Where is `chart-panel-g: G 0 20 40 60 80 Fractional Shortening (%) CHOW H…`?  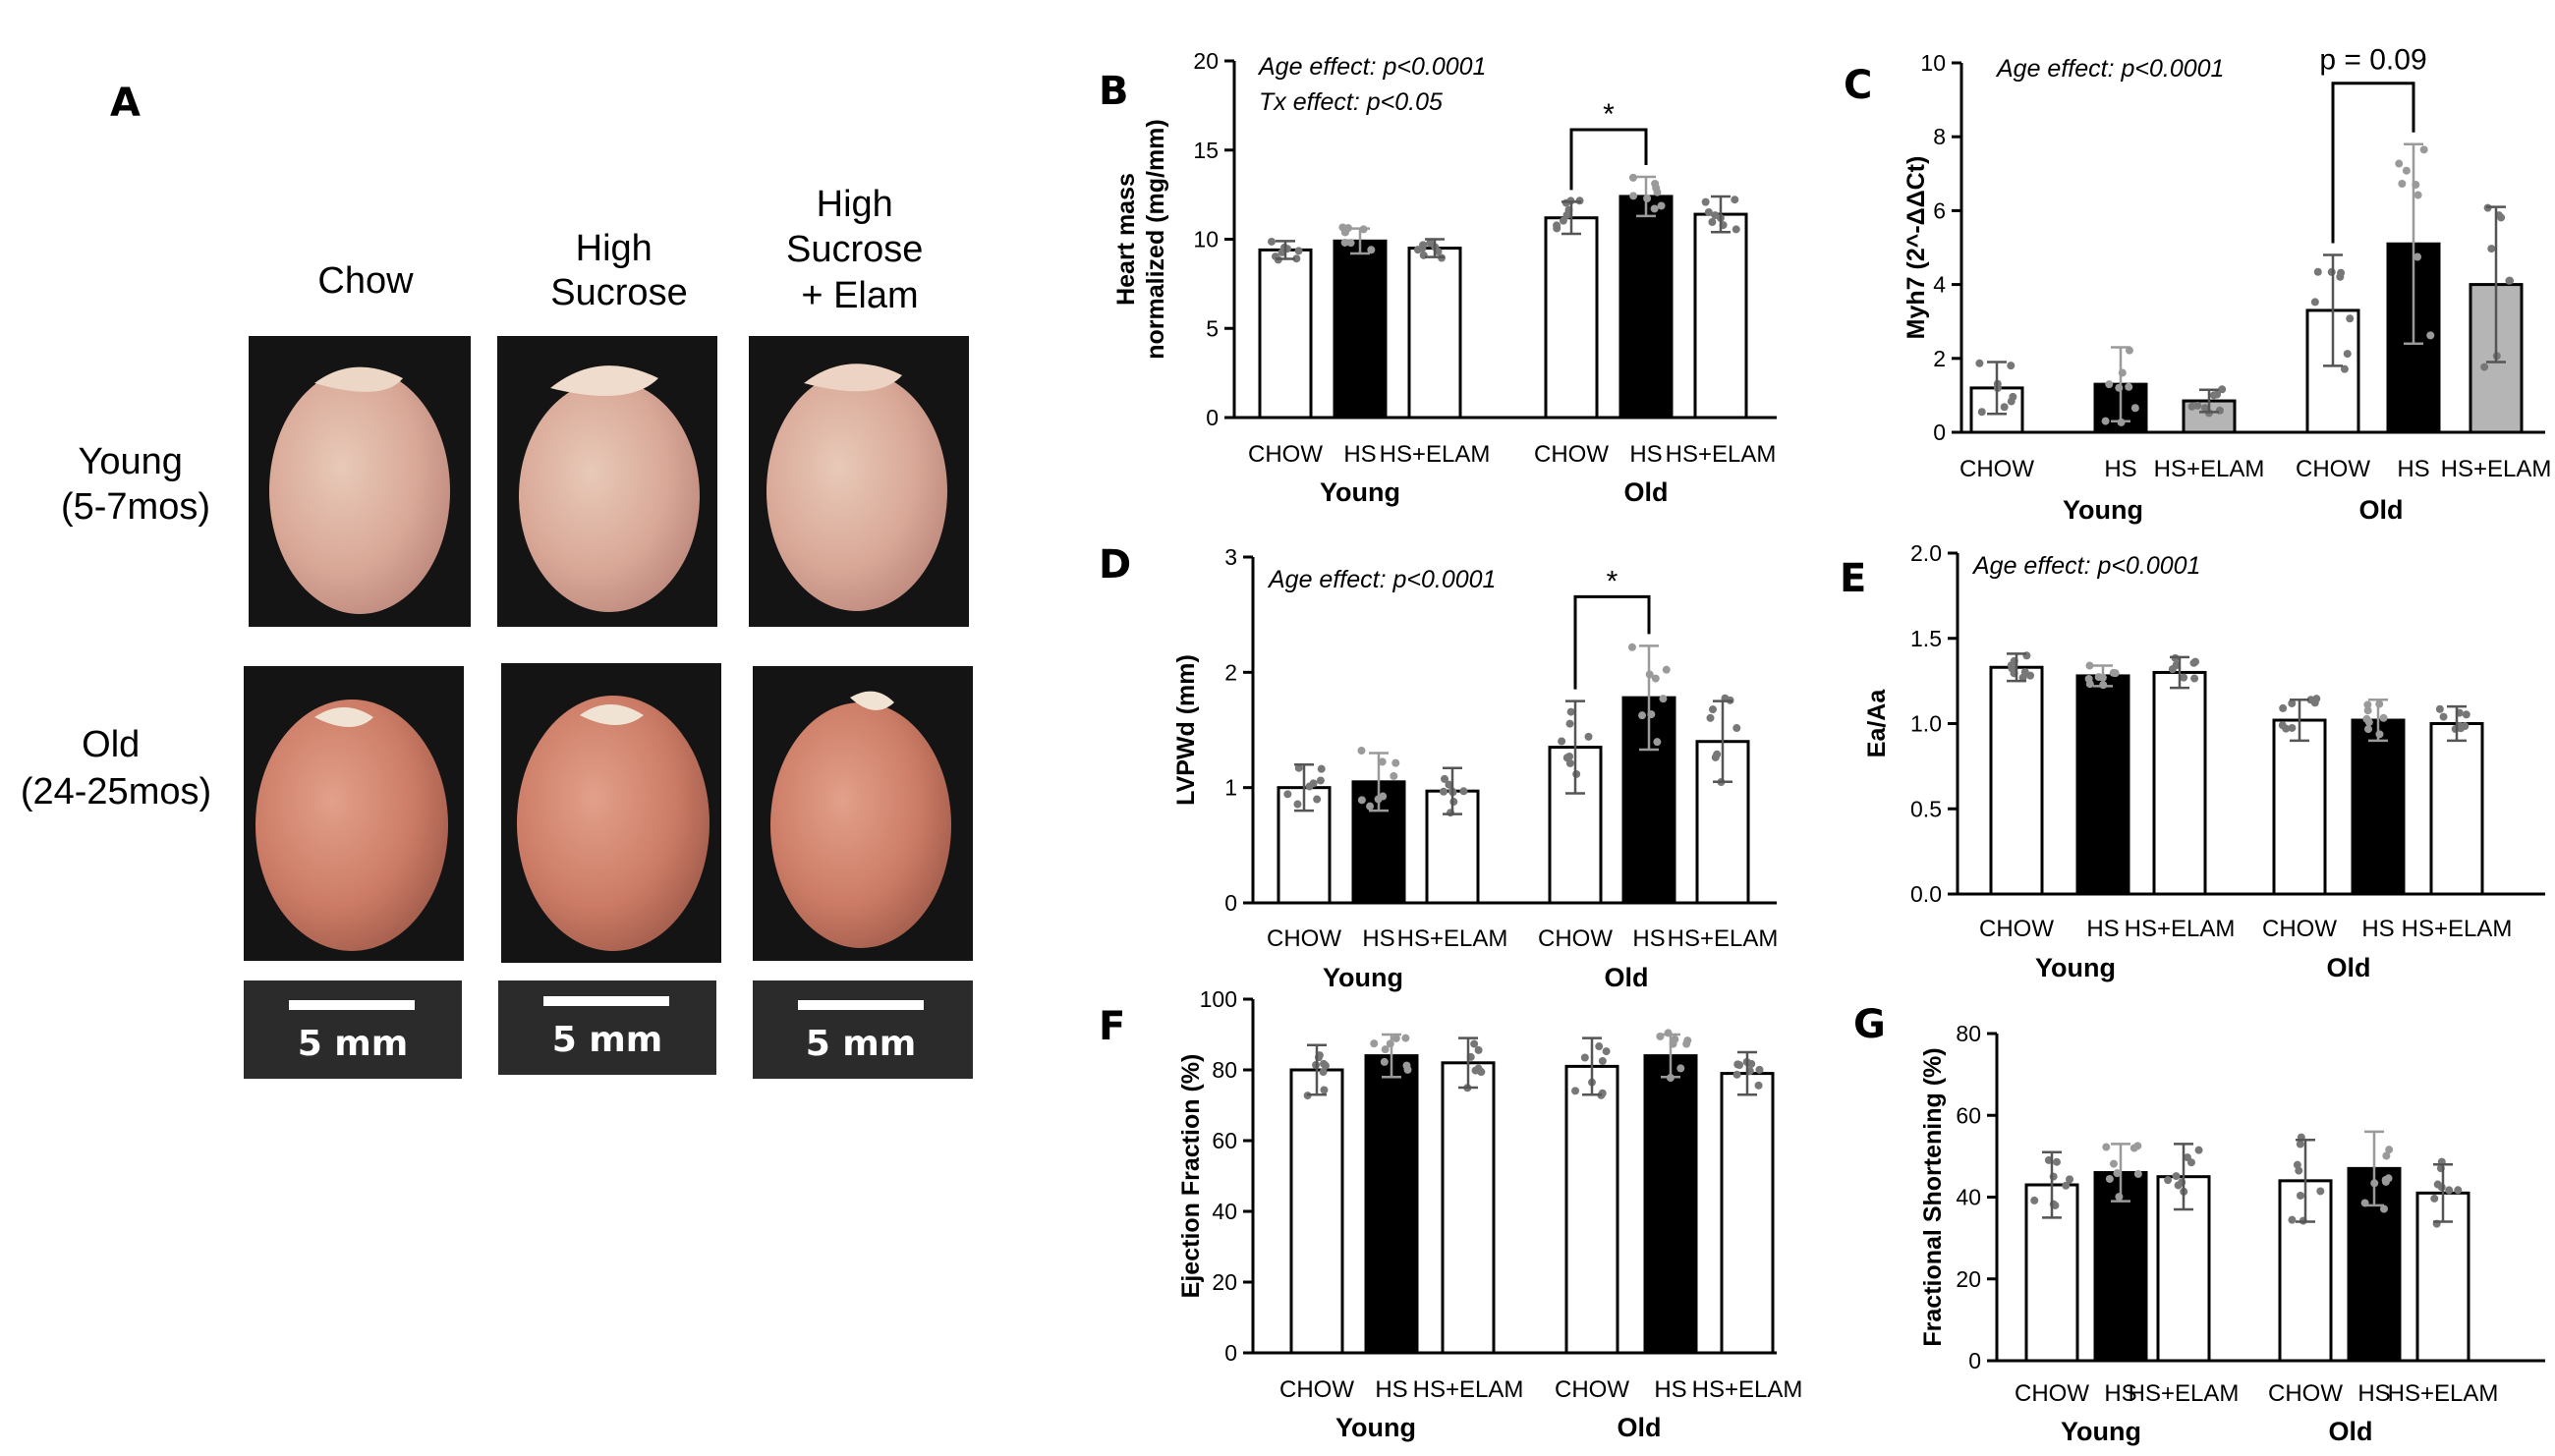
chart-panel-g: G 0 20 40 60 80 Fractional Shortening (%) CHOW H… is located at coordinates (2199, 1224).